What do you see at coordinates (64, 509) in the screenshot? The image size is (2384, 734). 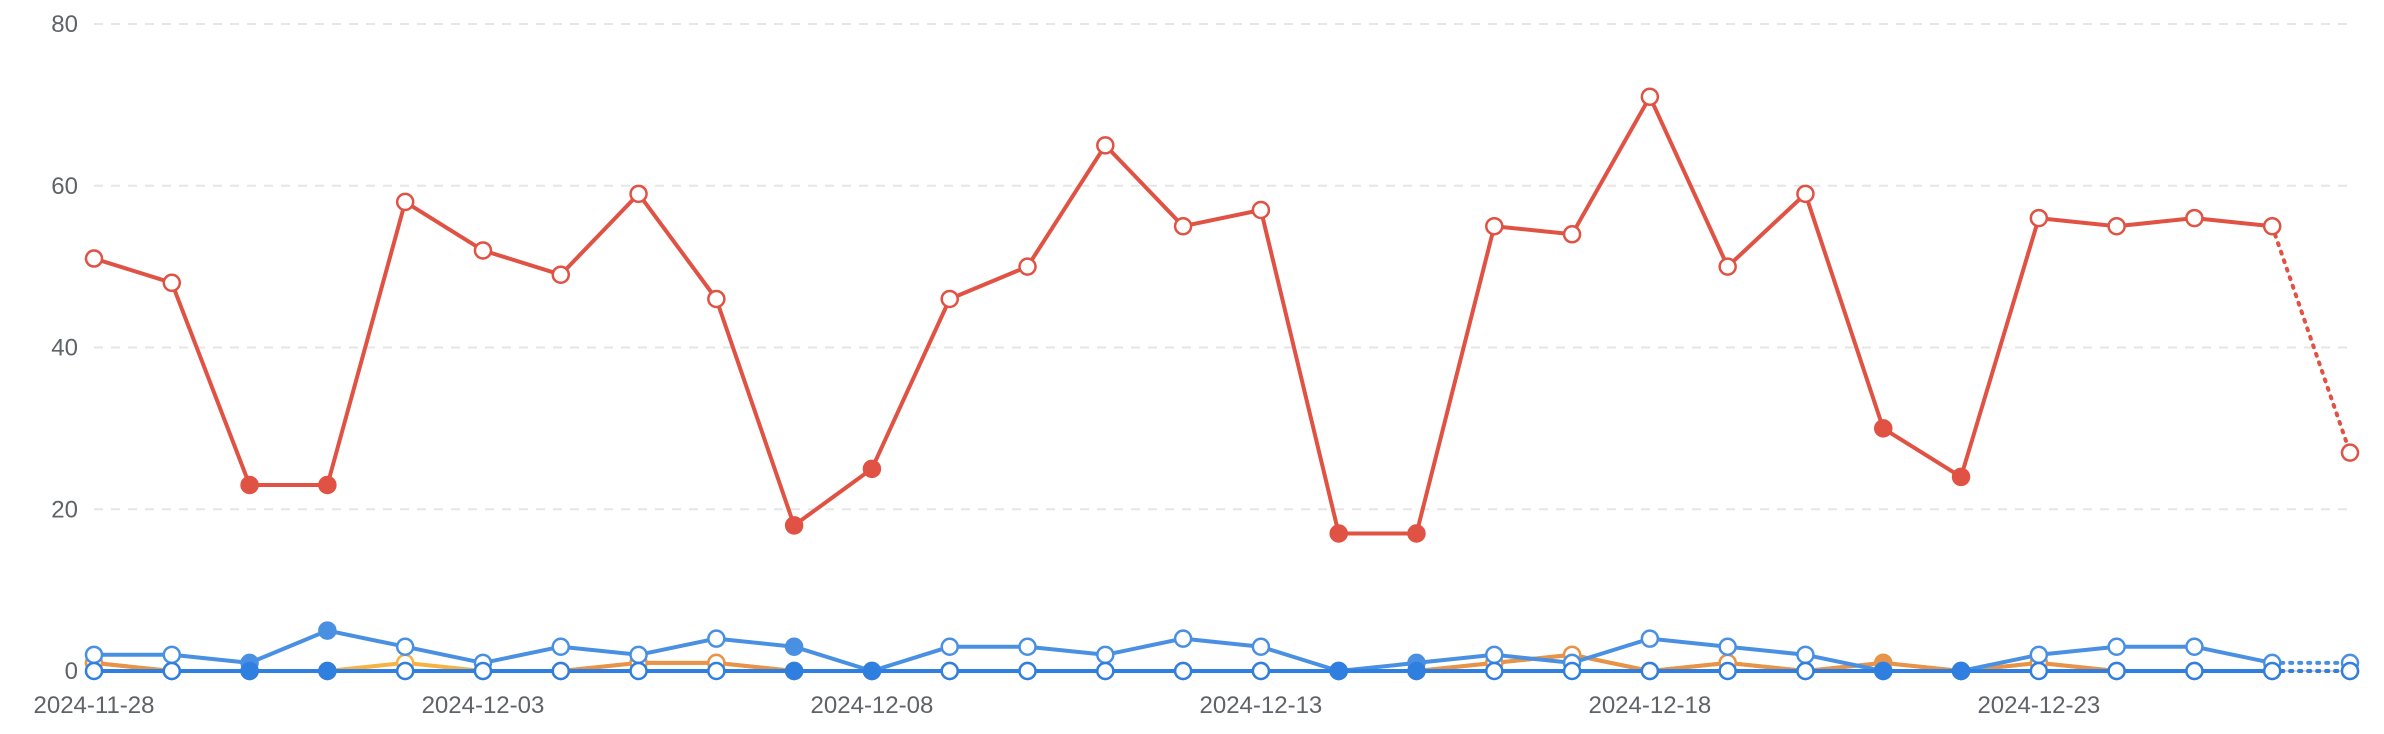 I see `y-tick-label: 20` at bounding box center [64, 509].